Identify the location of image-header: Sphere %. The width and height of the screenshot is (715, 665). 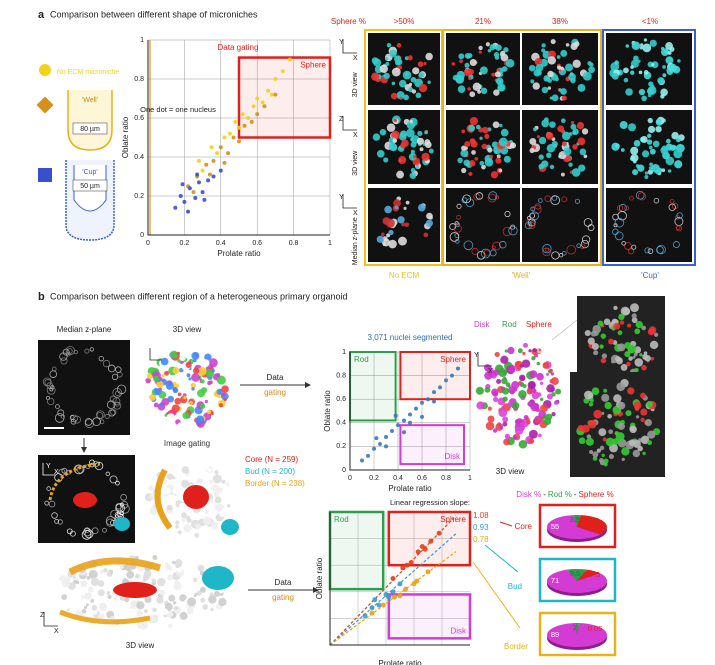
(348, 21).